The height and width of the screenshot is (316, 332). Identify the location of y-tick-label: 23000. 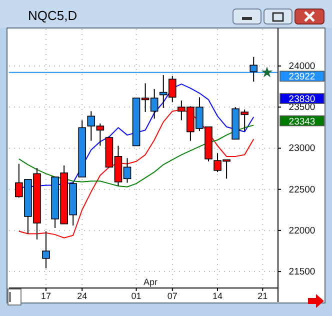
(302, 148).